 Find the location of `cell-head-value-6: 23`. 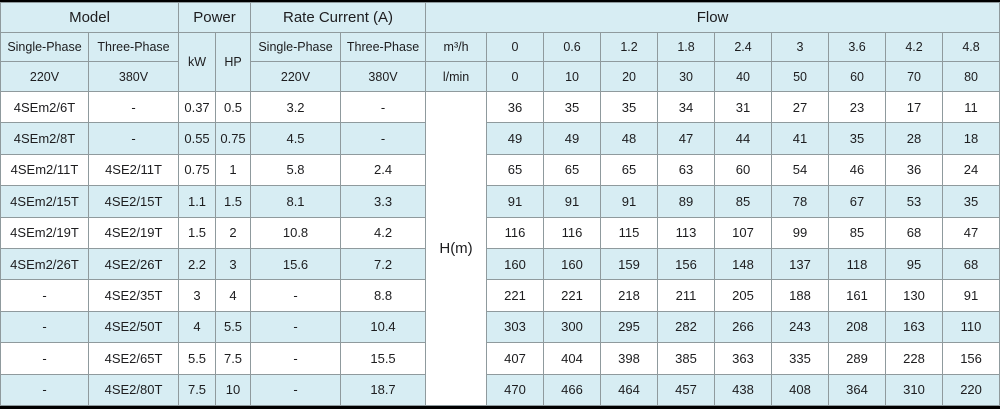

cell-head-value-6: 23 is located at coordinates (857, 107).